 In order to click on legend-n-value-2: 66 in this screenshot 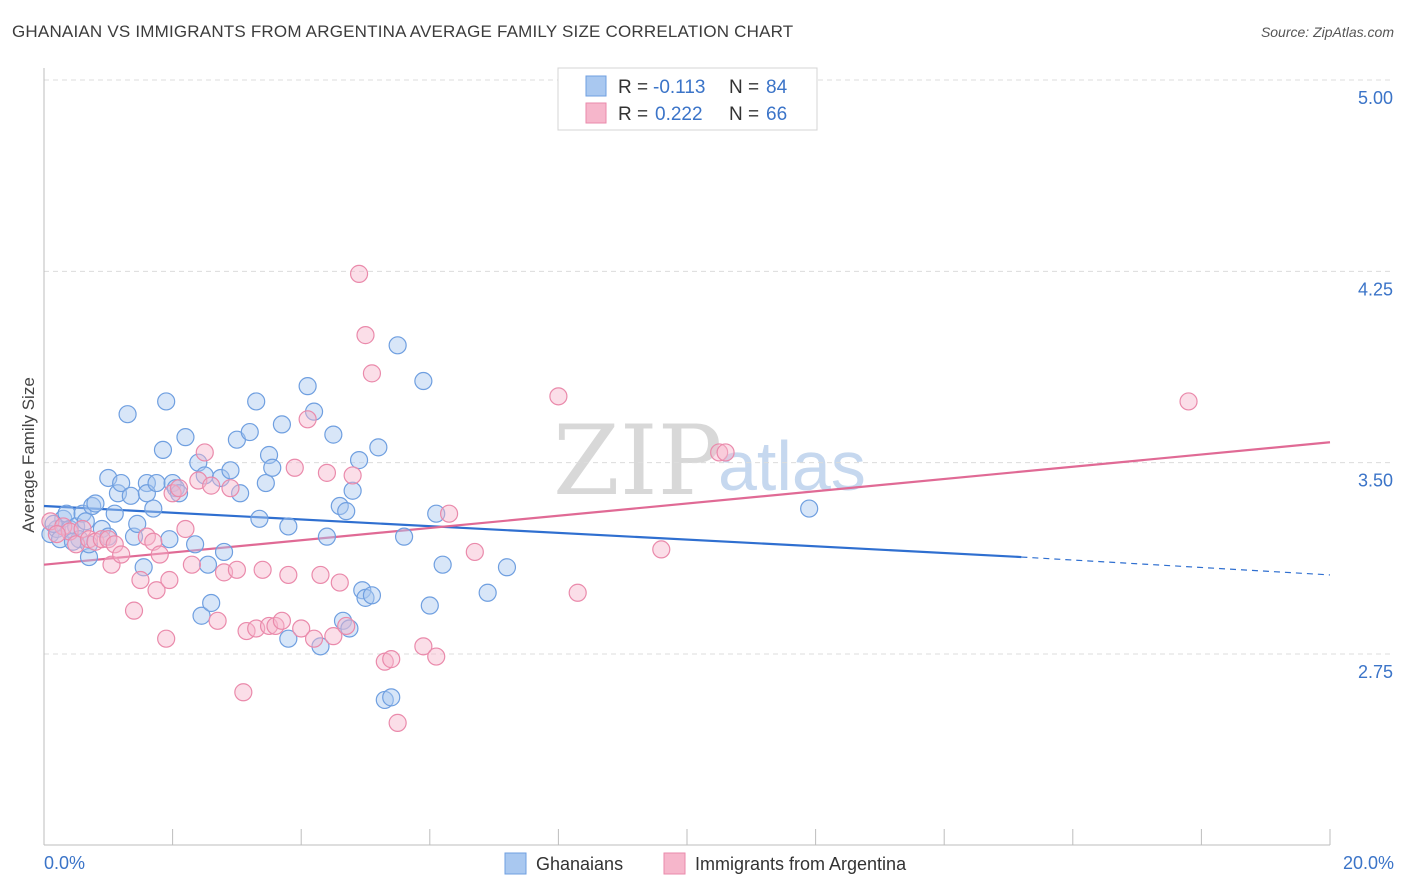, I will do `click(776, 114)`.